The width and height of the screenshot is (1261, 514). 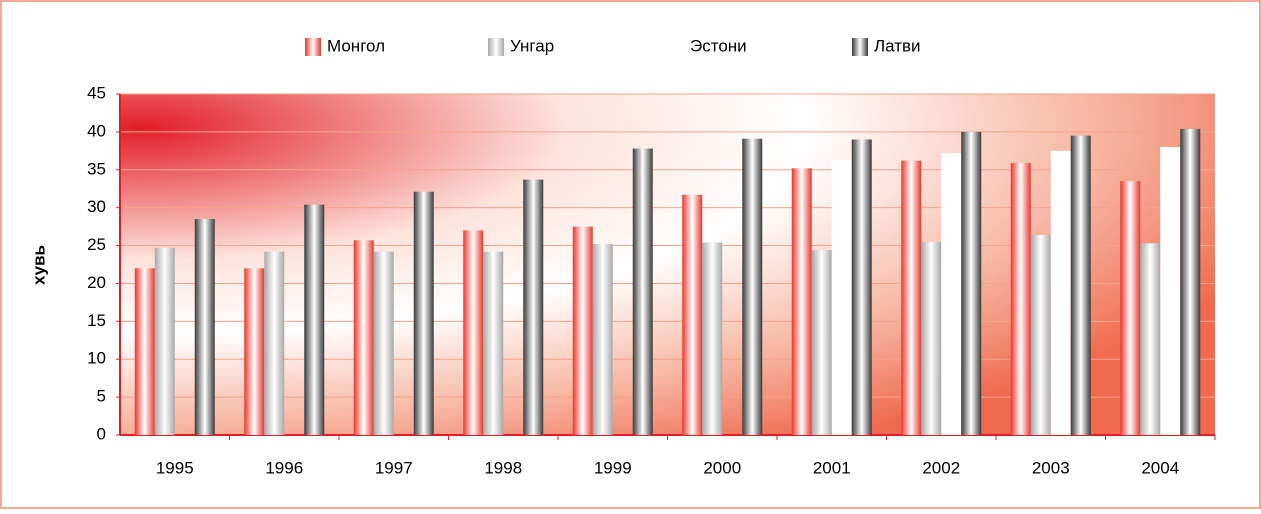 What do you see at coordinates (532, 45) in the screenshot?
I see `legend-label: Унгар` at bounding box center [532, 45].